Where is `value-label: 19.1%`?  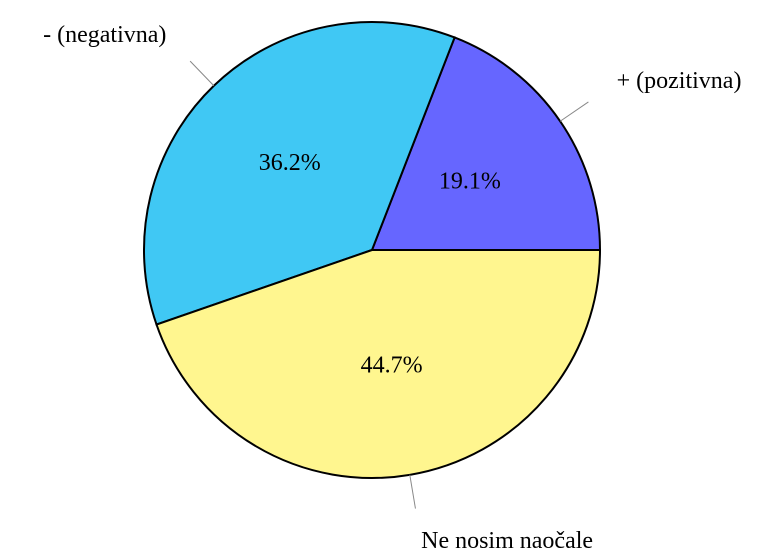
value-label: 19.1% is located at coordinates (470, 182).